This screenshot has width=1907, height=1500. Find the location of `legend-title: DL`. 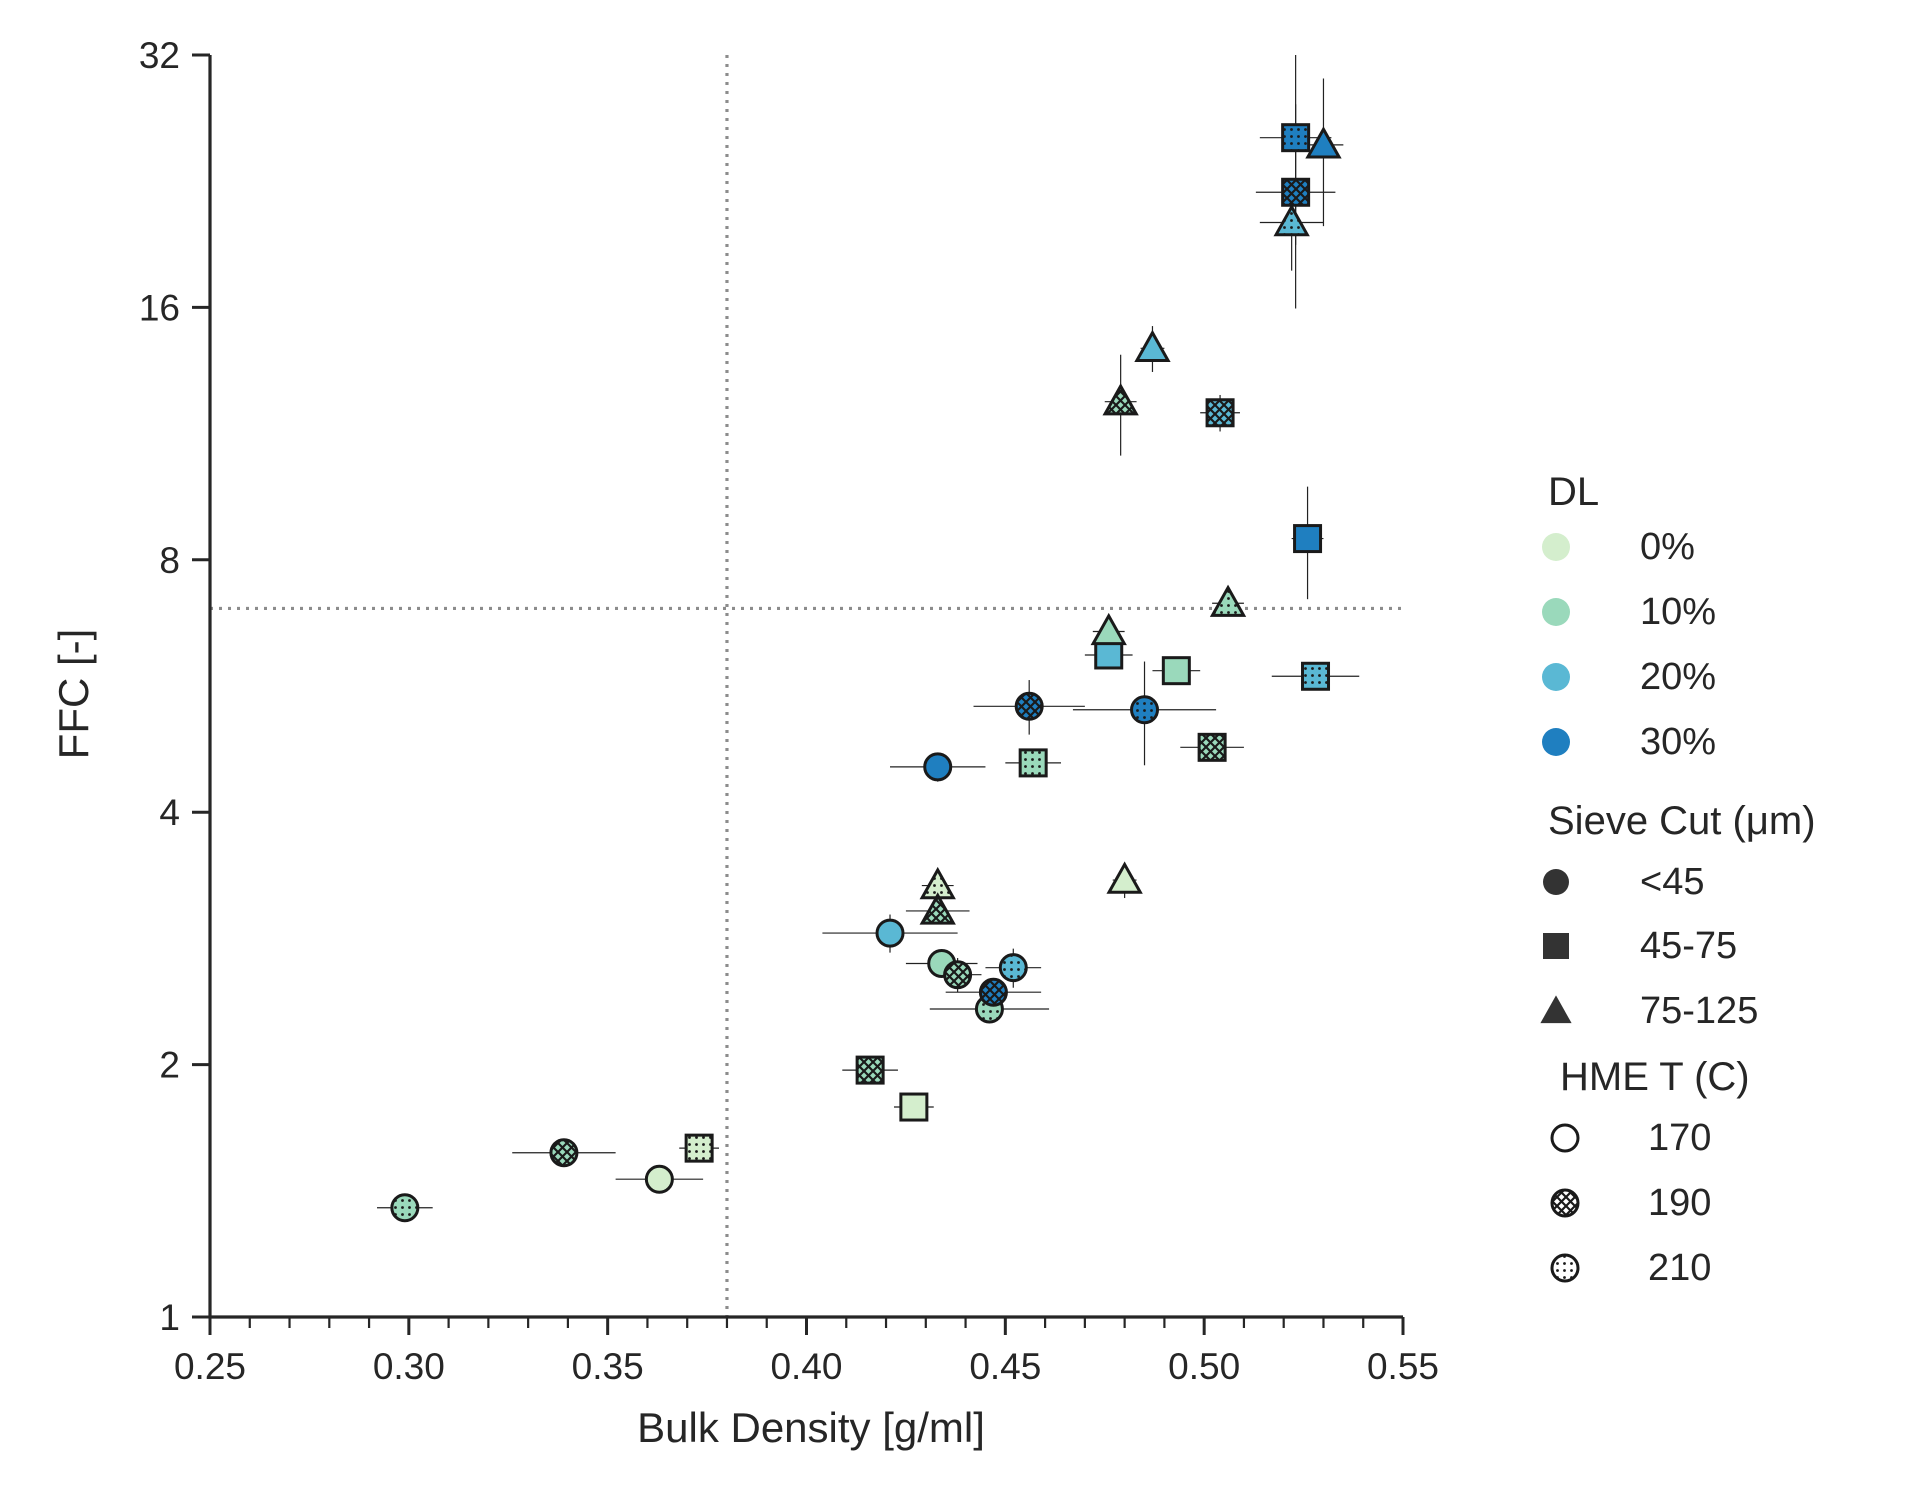

legend-title: DL is located at coordinates (1573, 492).